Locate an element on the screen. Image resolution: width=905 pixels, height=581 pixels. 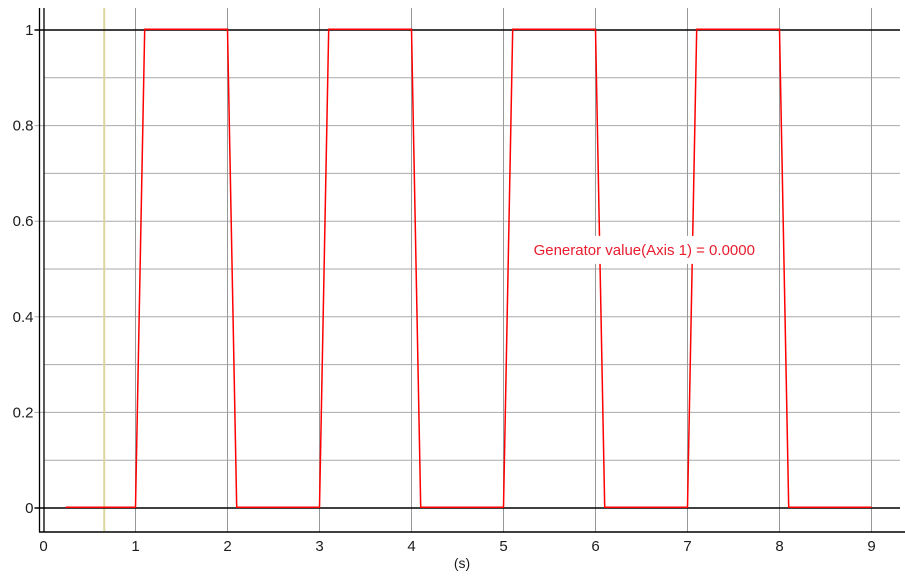
y-tick-label: 0.2 is located at coordinates (23, 412).